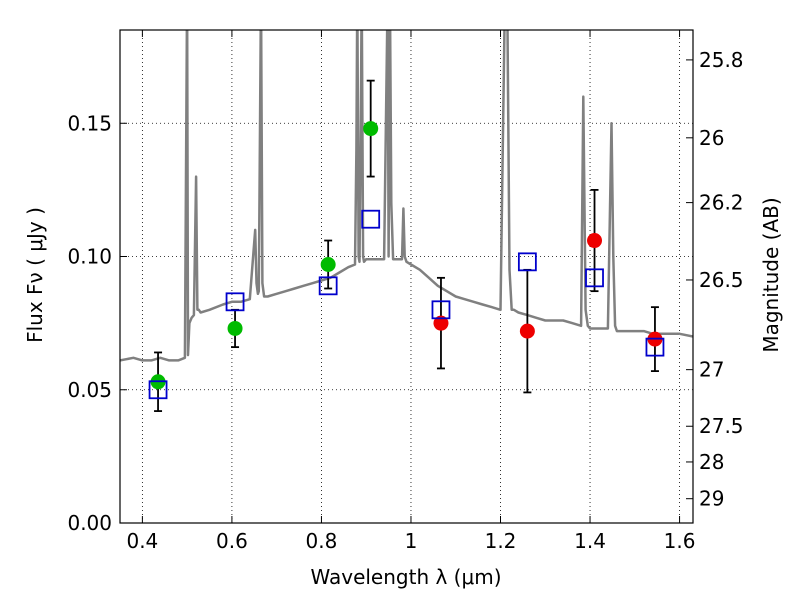  What do you see at coordinates (721, 203) in the screenshot?
I see `y2-tick-label: 26.2` at bounding box center [721, 203].